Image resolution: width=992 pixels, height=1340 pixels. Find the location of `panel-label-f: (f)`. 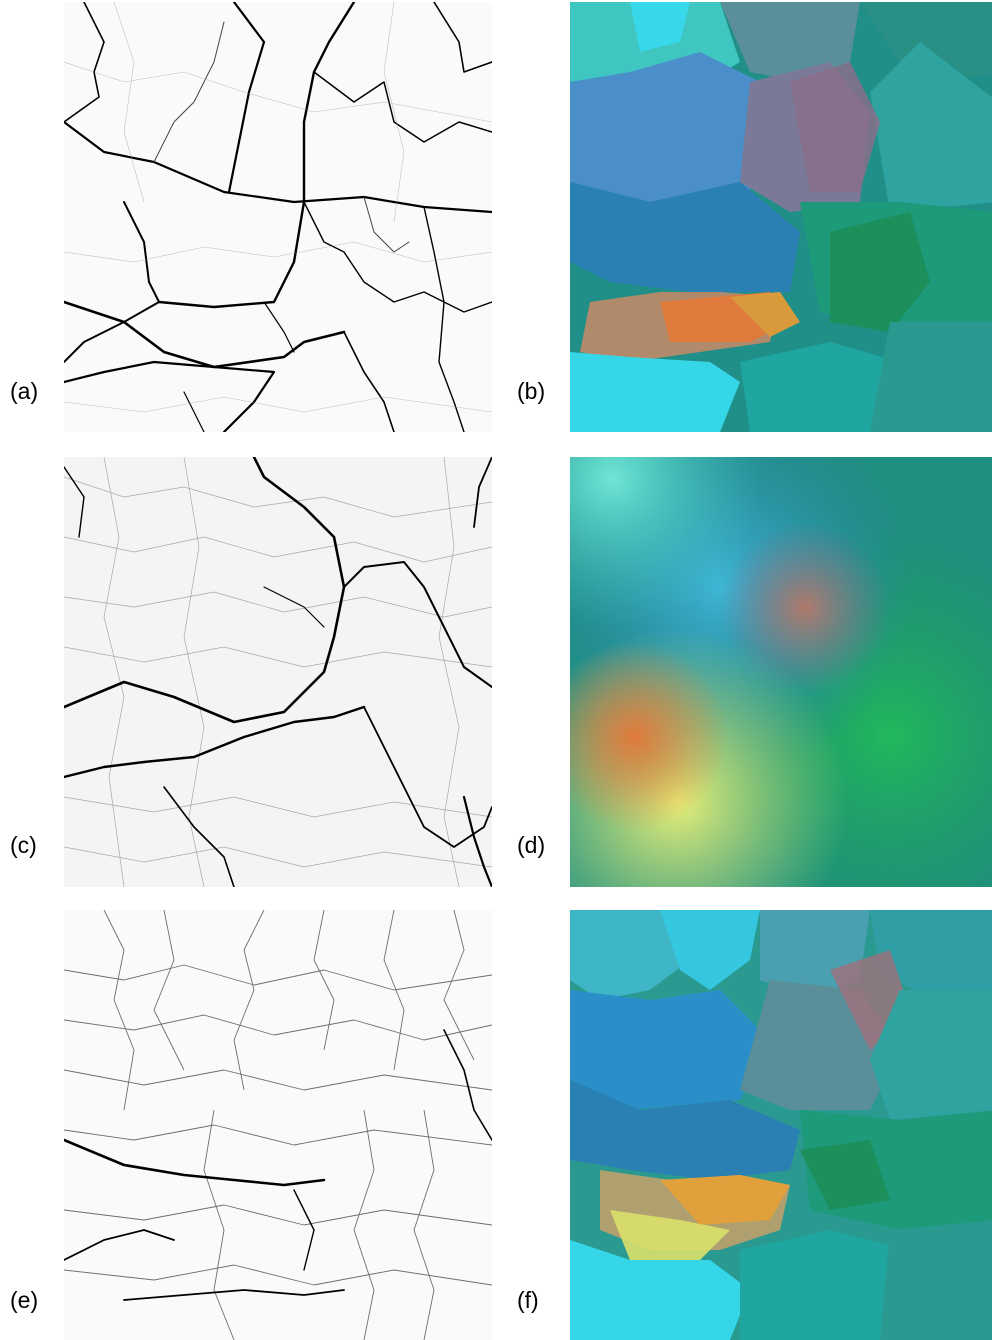

panel-label-f: (f) is located at coordinates (528, 1300).